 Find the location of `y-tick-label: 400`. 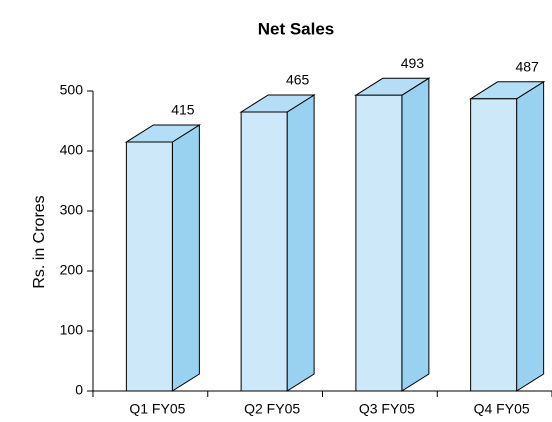

y-tick-label: 400 is located at coordinates (72, 150).